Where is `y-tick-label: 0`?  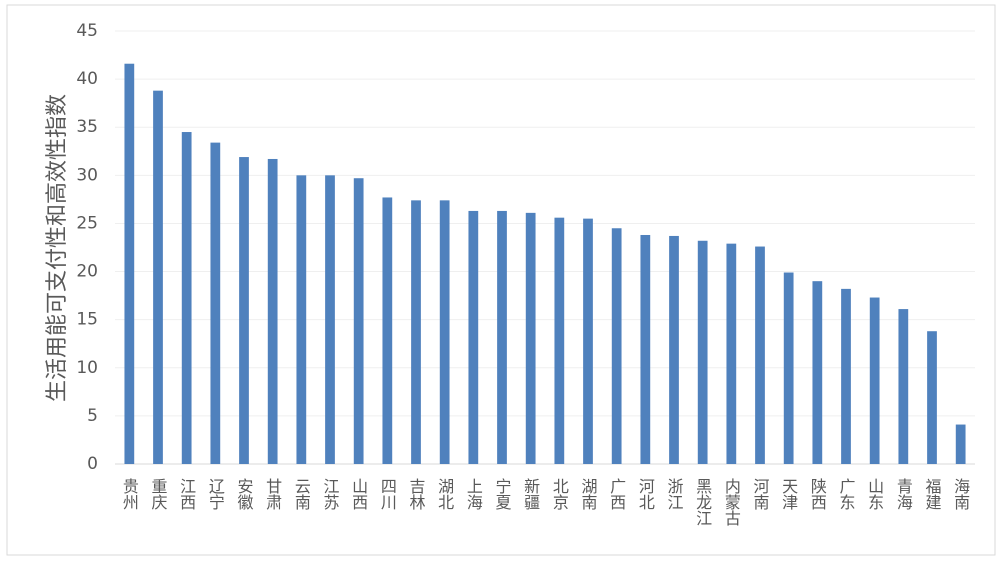
y-tick-label: 0 is located at coordinates (92, 464).